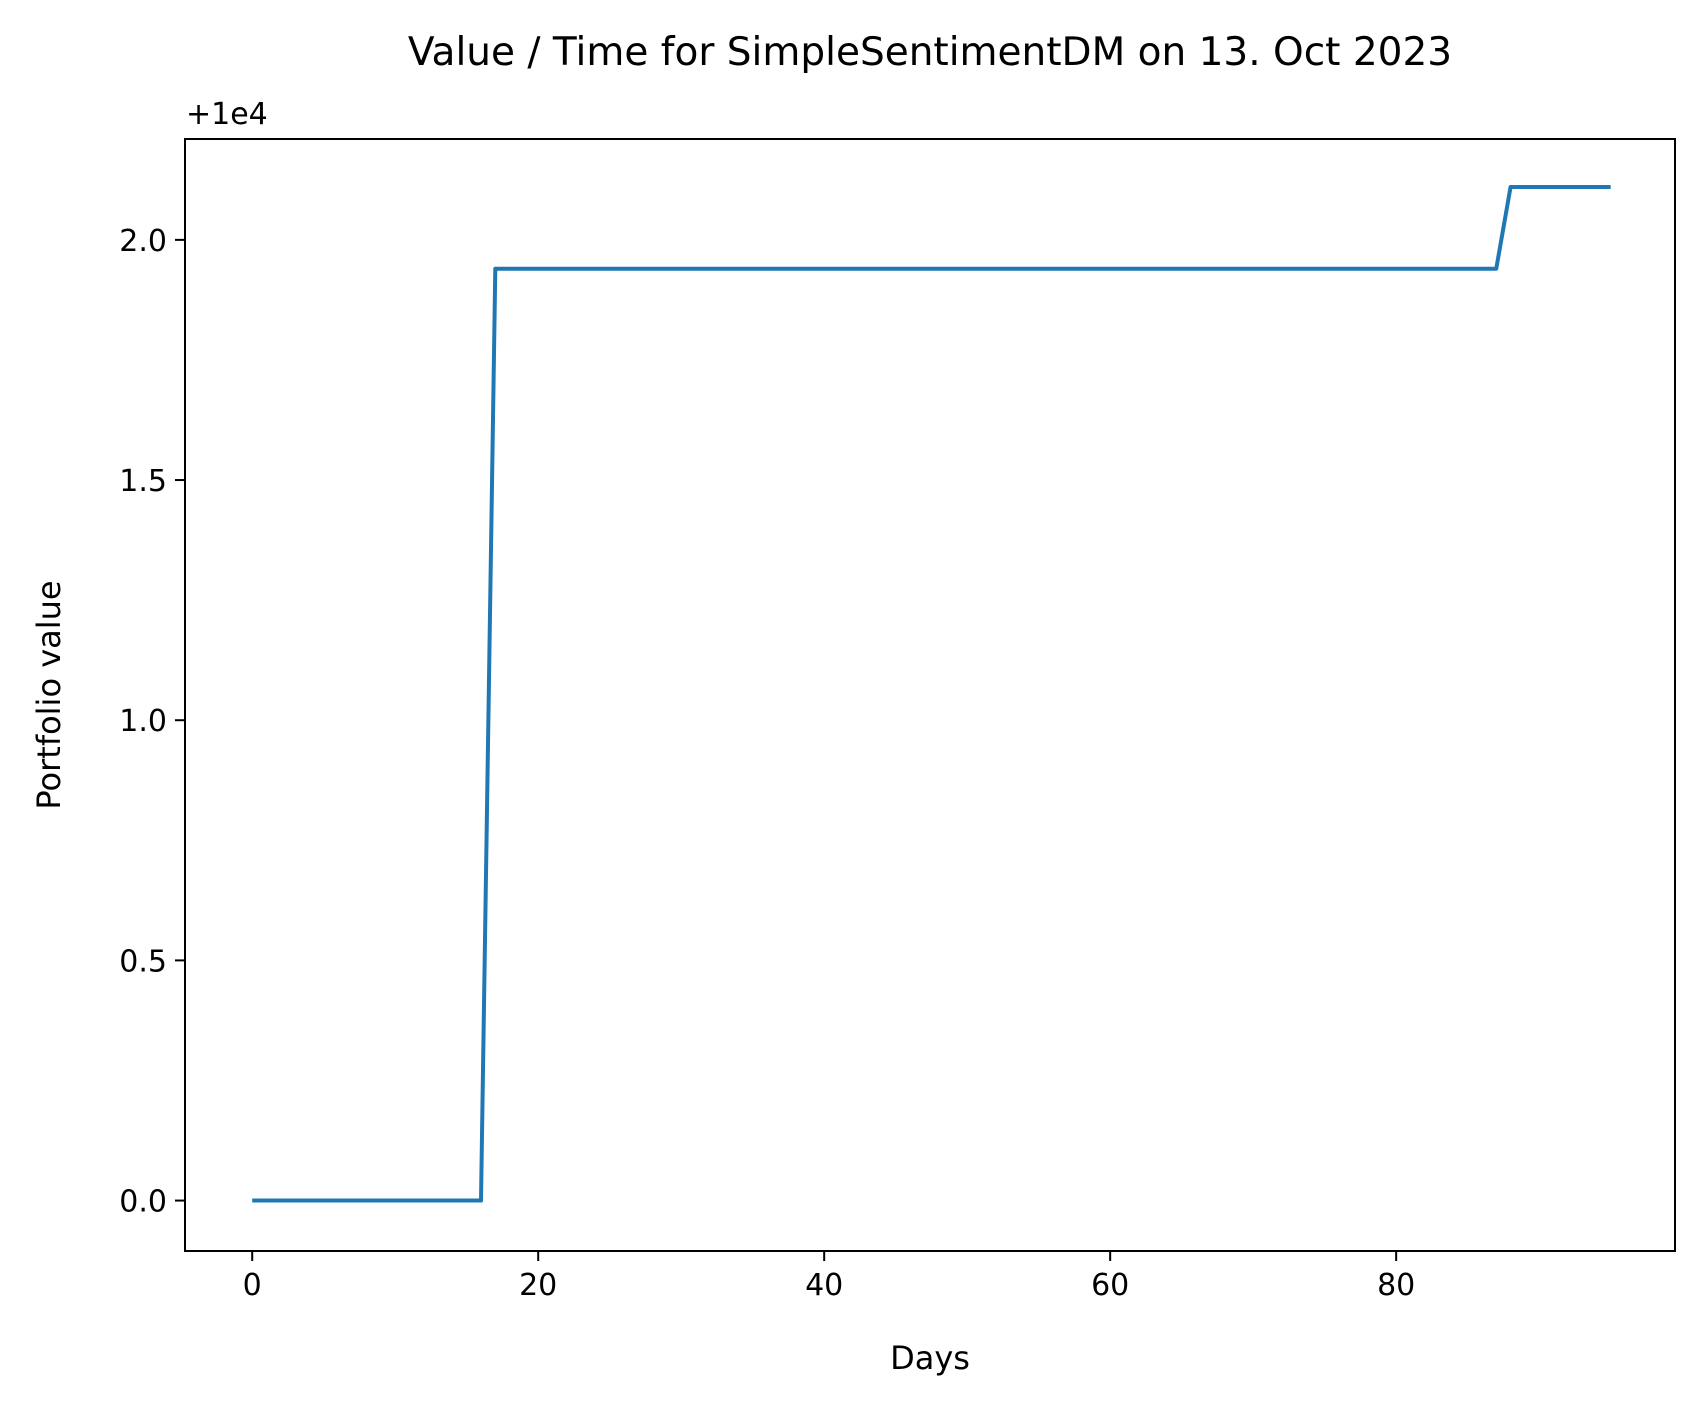  I want to click on x-axis: 0 20 40 60 80, so click(829, 1277).